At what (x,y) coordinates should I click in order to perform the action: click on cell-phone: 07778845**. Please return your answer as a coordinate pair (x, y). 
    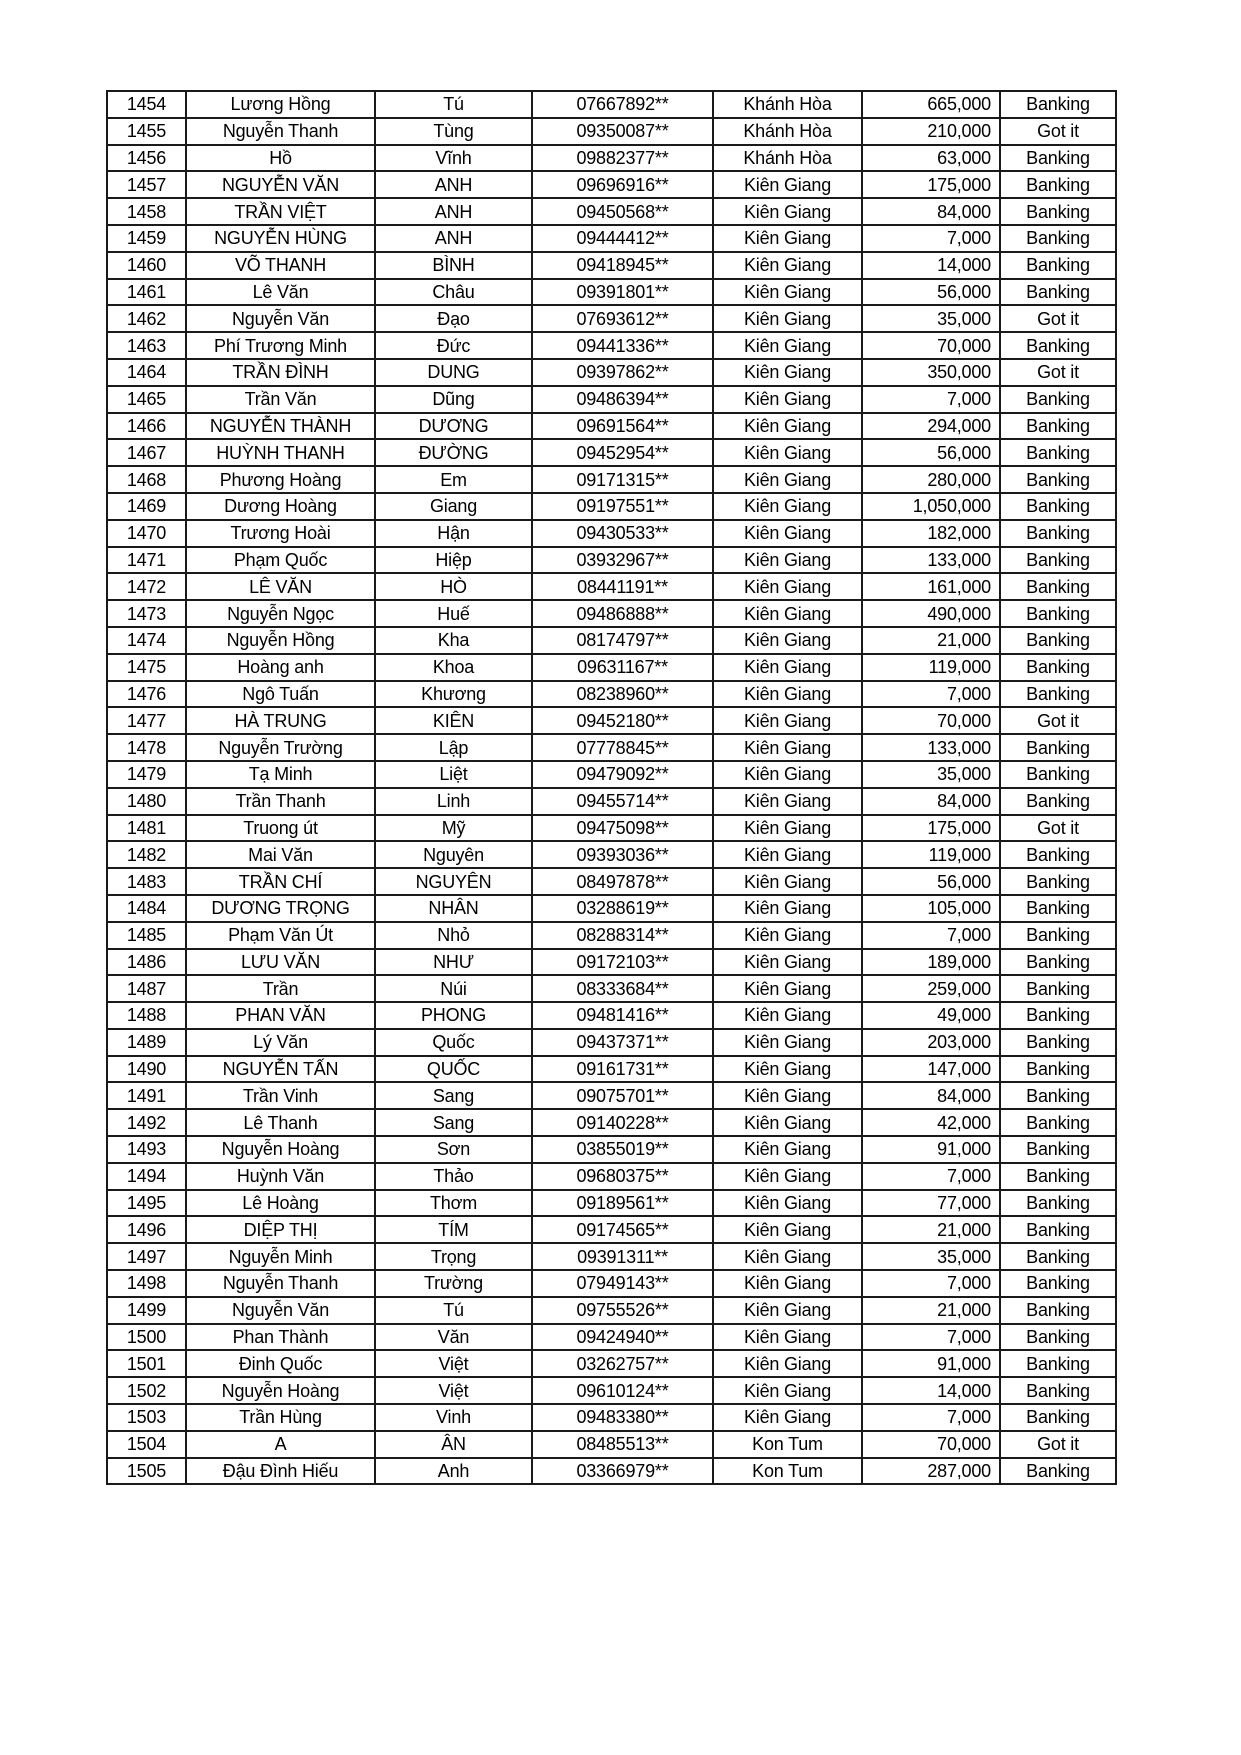
    Looking at the image, I should click on (622, 747).